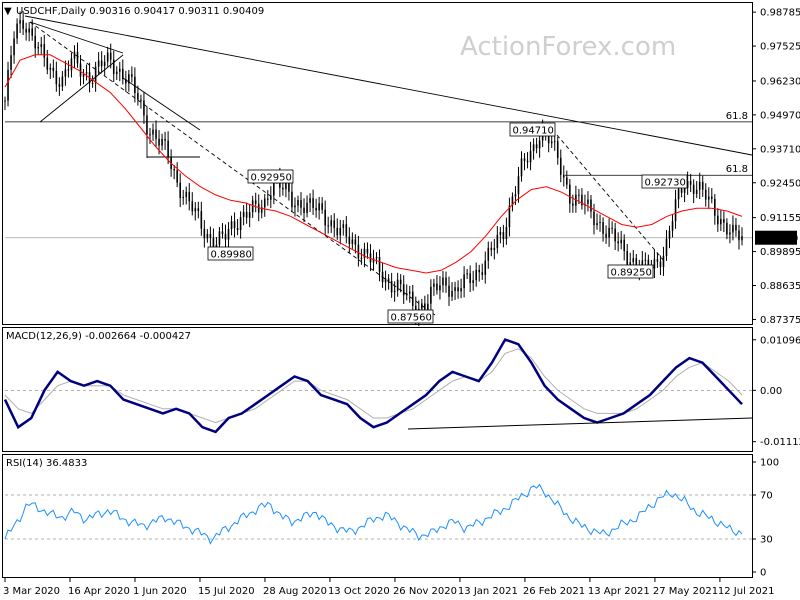 The height and width of the screenshot is (600, 800). I want to click on annotation-label: 0.89250, so click(631, 273).